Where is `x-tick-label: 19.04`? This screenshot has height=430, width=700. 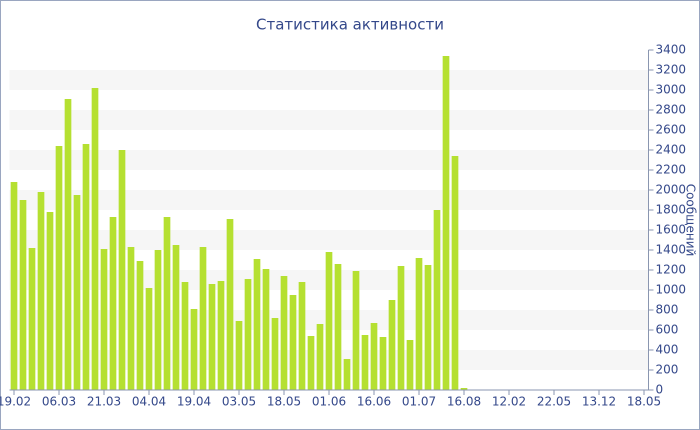 x-tick-label: 19.04 is located at coordinates (194, 402).